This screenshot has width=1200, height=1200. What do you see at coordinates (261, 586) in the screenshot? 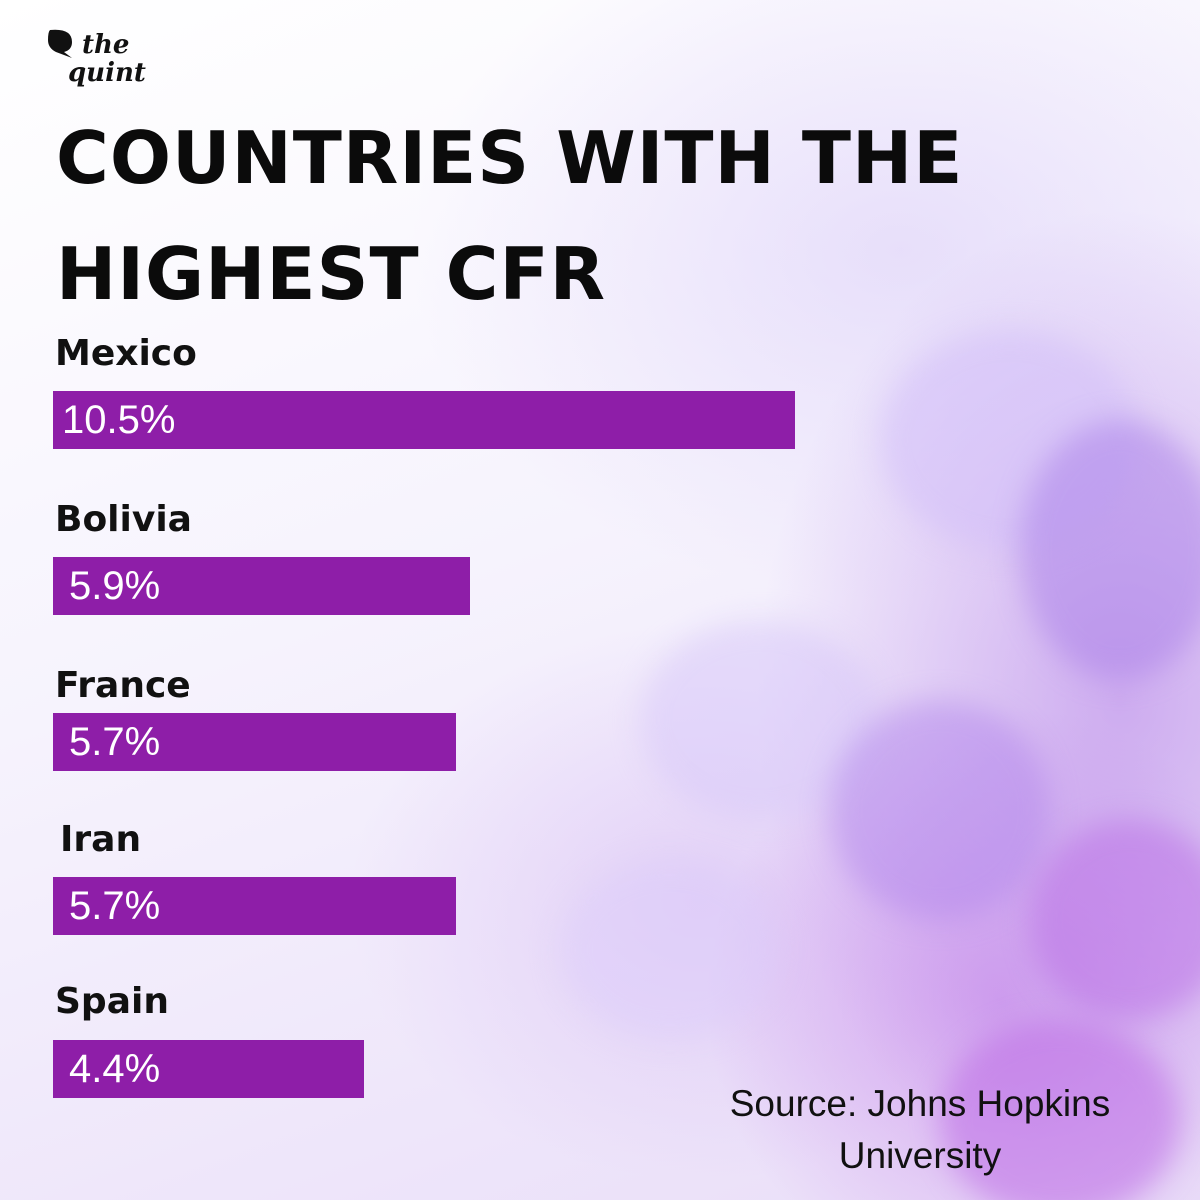
I see `bar: 5.9%` at bounding box center [261, 586].